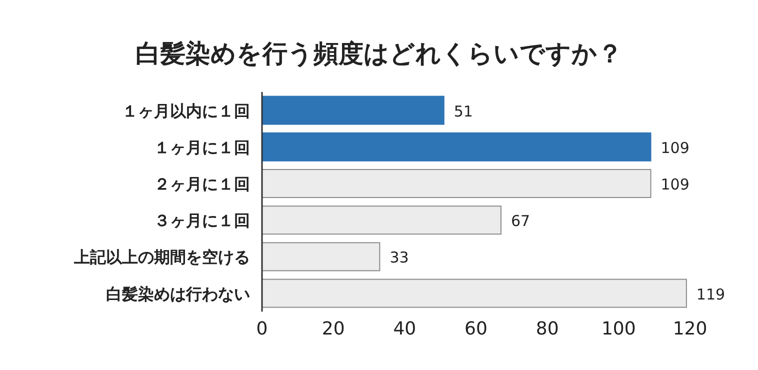 This screenshot has width=758, height=370. Describe the element at coordinates (520, 221) in the screenshot. I see `data-label: 67` at that location.